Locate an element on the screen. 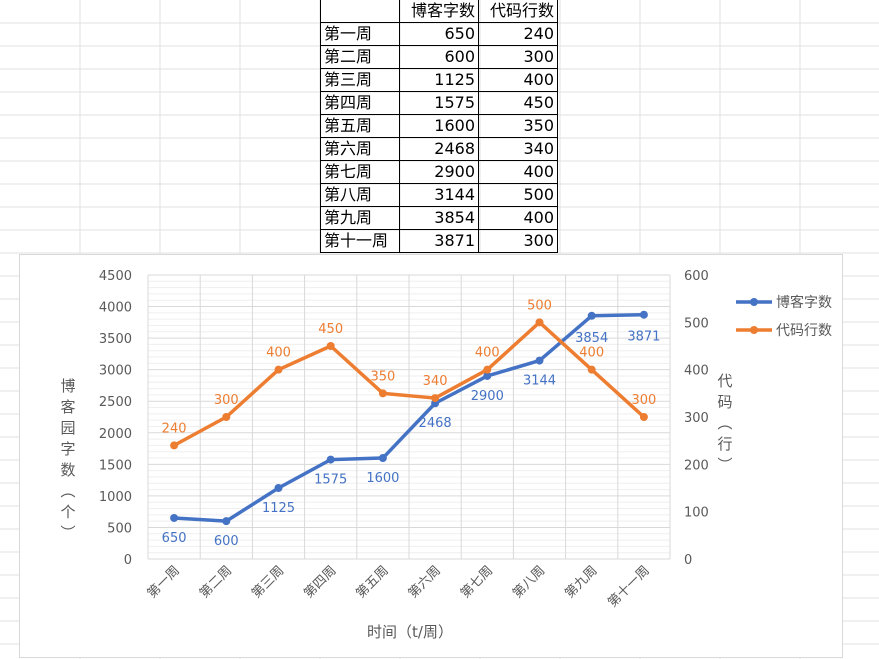 Image resolution: width=879 pixels, height=659 pixels. table-cell: 1600 is located at coordinates (439, 126).